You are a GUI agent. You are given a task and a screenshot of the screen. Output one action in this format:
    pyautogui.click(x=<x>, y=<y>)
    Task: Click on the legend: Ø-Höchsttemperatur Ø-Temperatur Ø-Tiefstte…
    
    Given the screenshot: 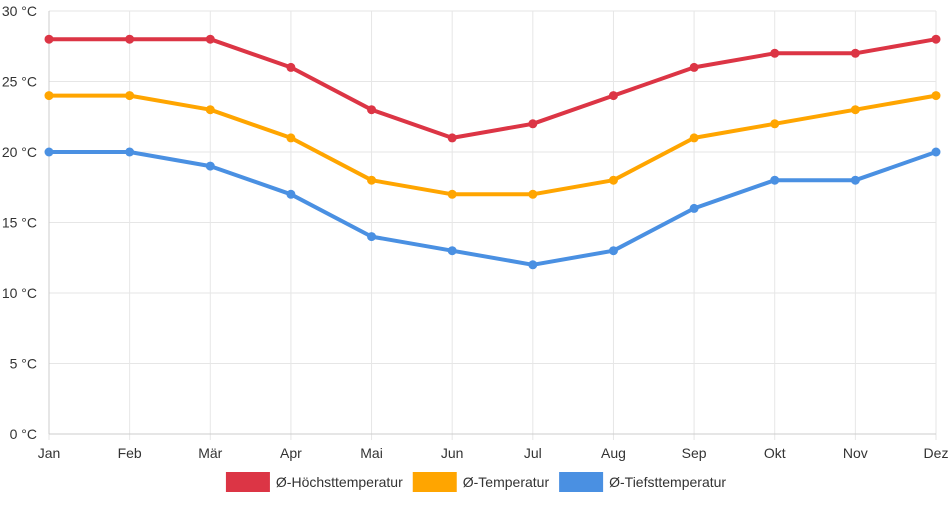 What is the action you would take?
    pyautogui.click(x=475, y=482)
    